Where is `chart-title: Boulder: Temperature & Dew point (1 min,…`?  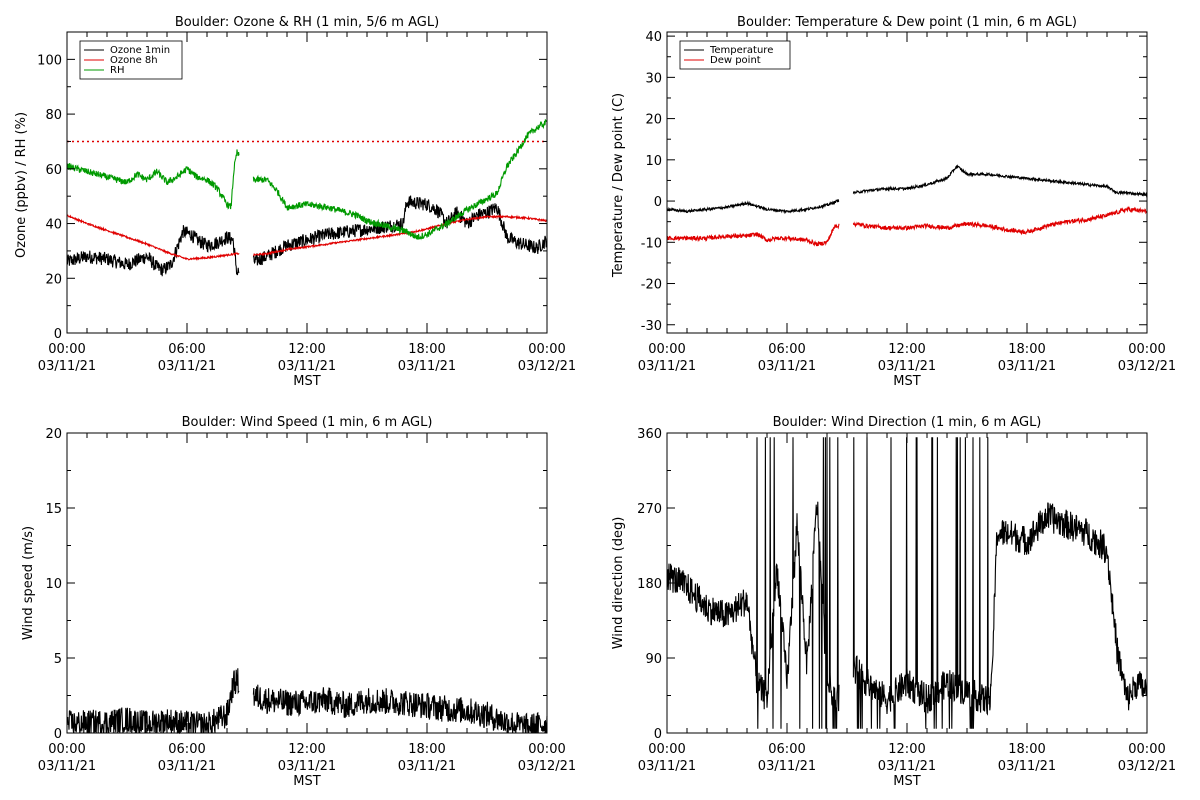
chart-title: Boulder: Temperature & Dew point (1 min,… is located at coordinates (907, 22).